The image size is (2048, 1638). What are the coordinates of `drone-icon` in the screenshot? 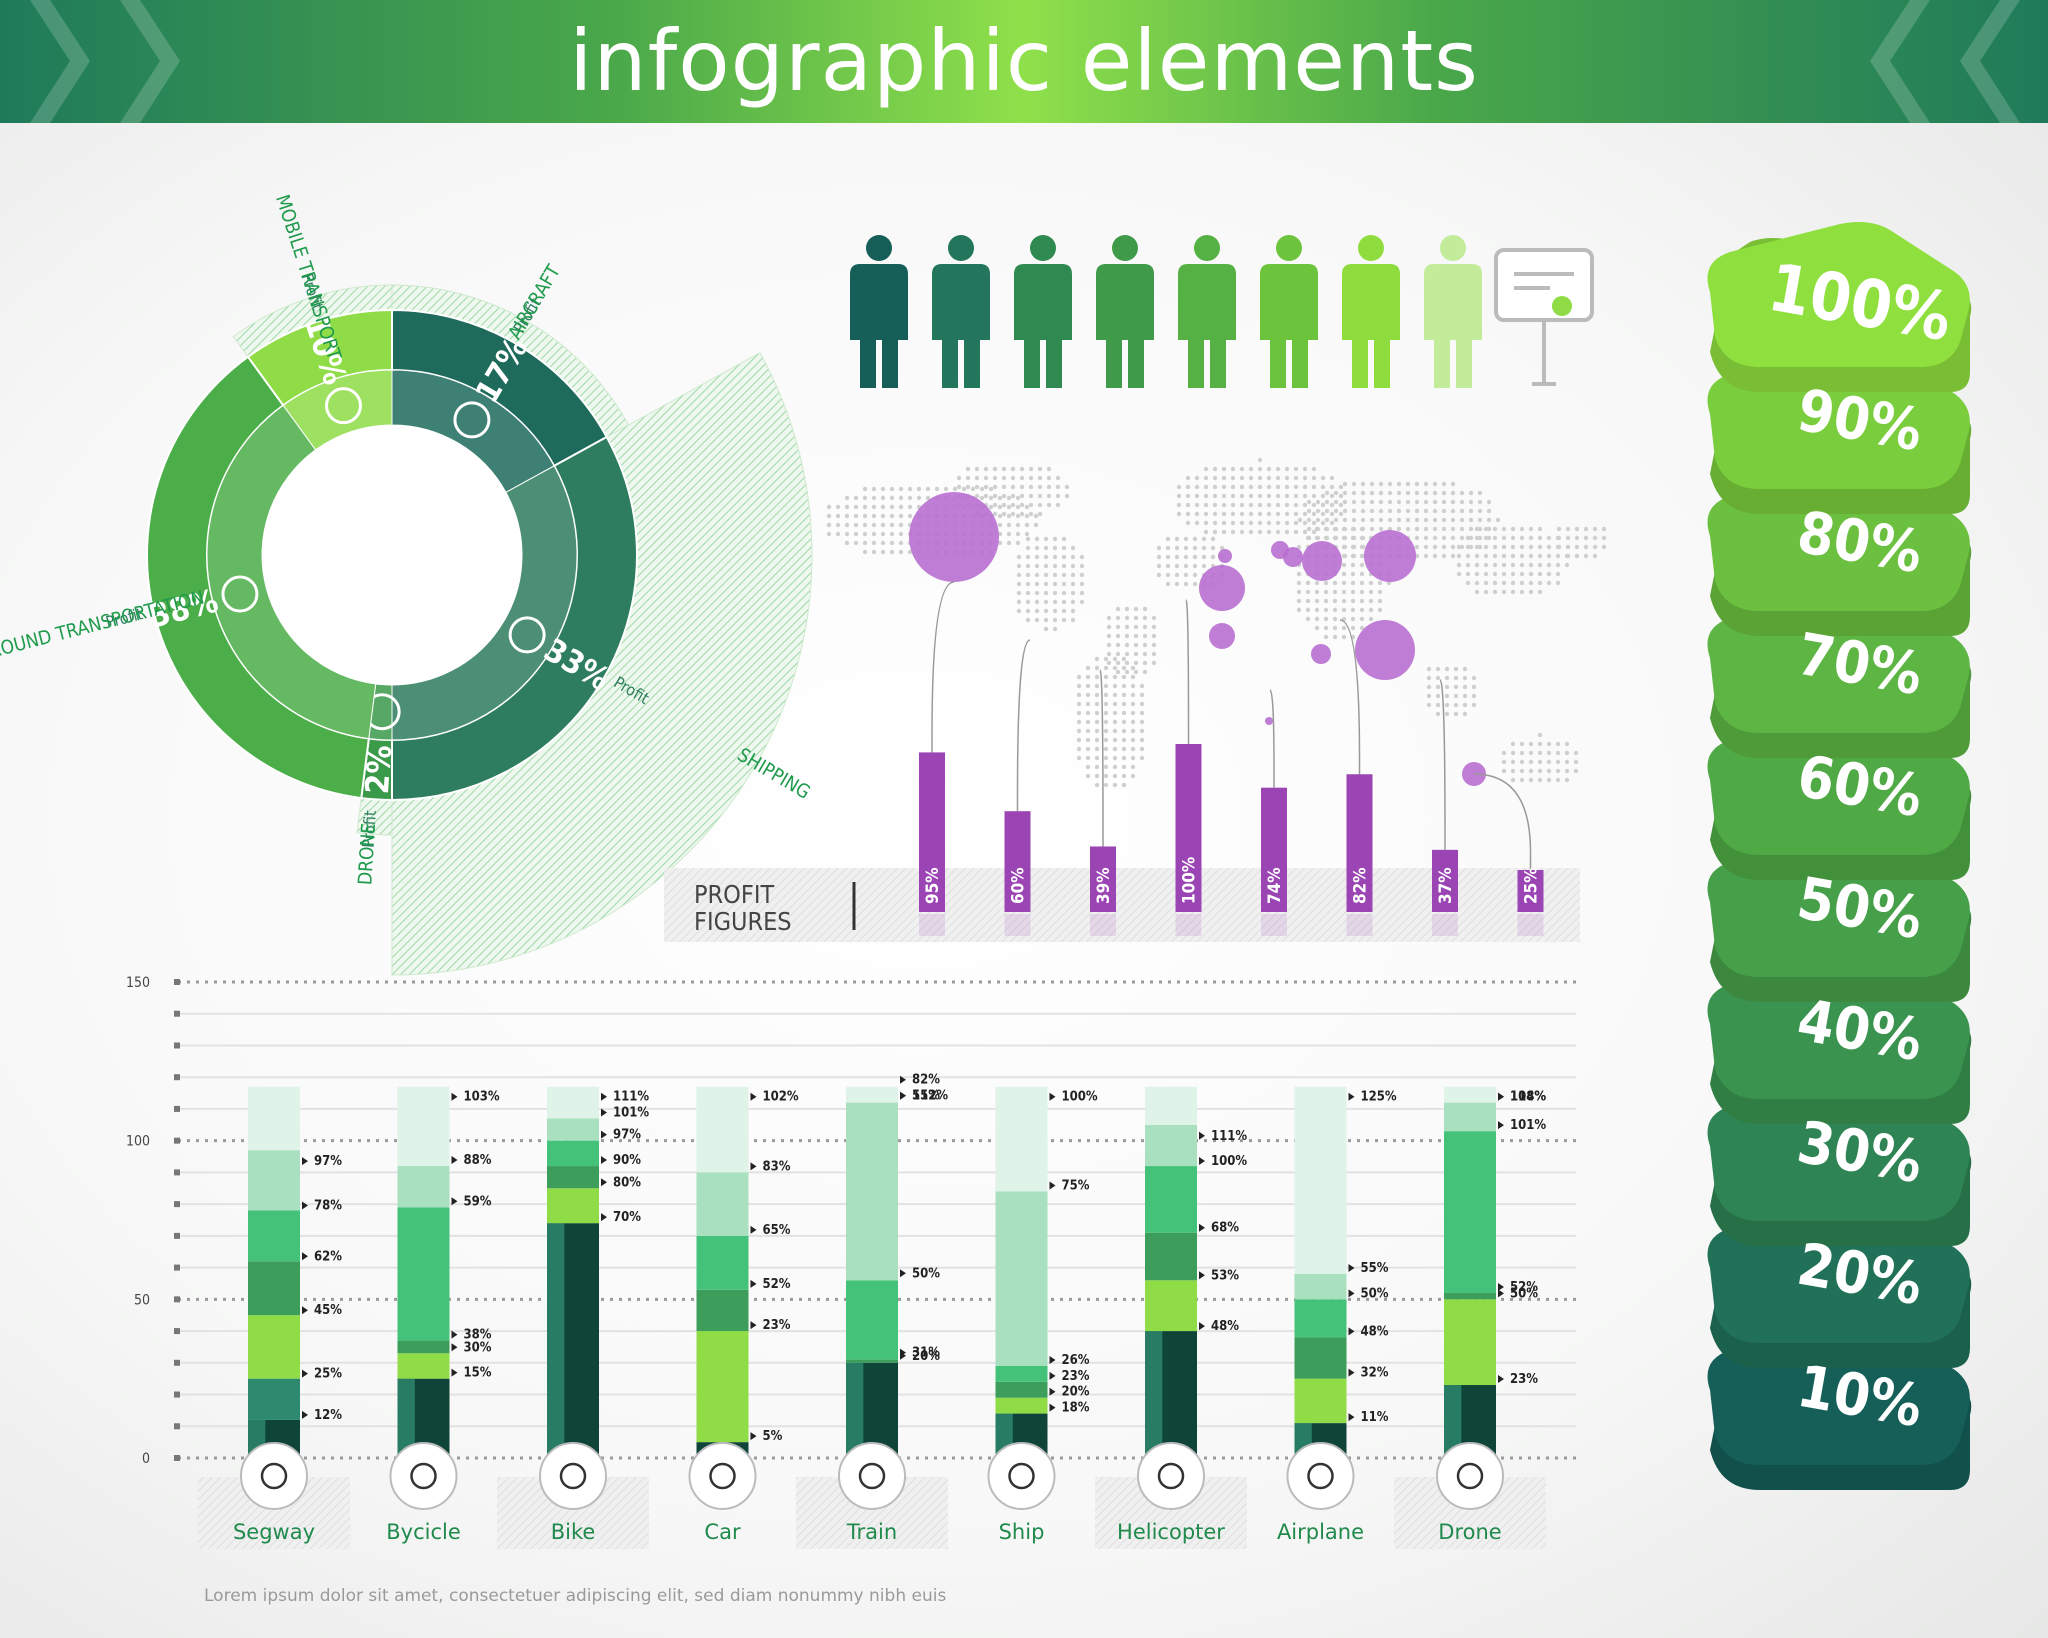 It's located at (1470, 1476).